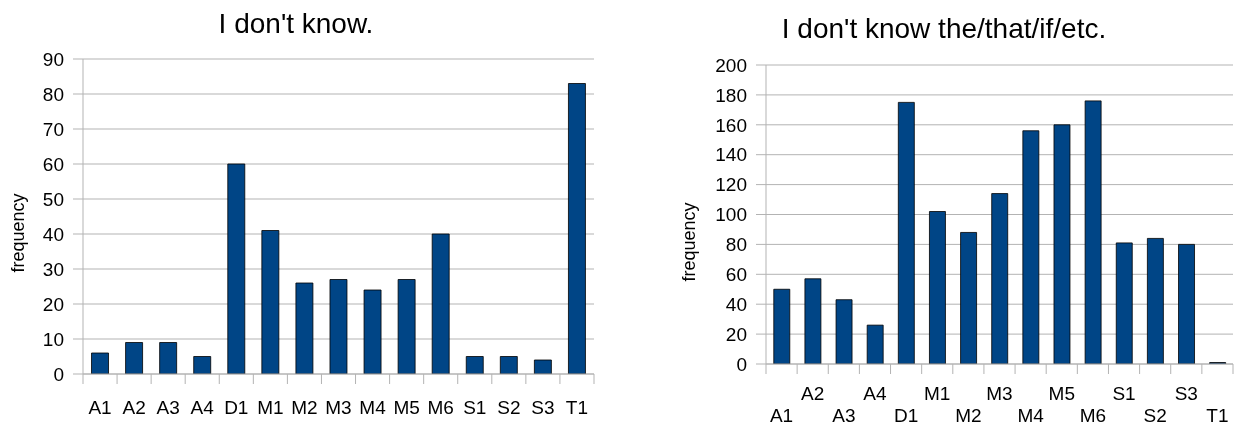 The height and width of the screenshot is (428, 1244). I want to click on chart-title: I don't know., so click(296, 24).